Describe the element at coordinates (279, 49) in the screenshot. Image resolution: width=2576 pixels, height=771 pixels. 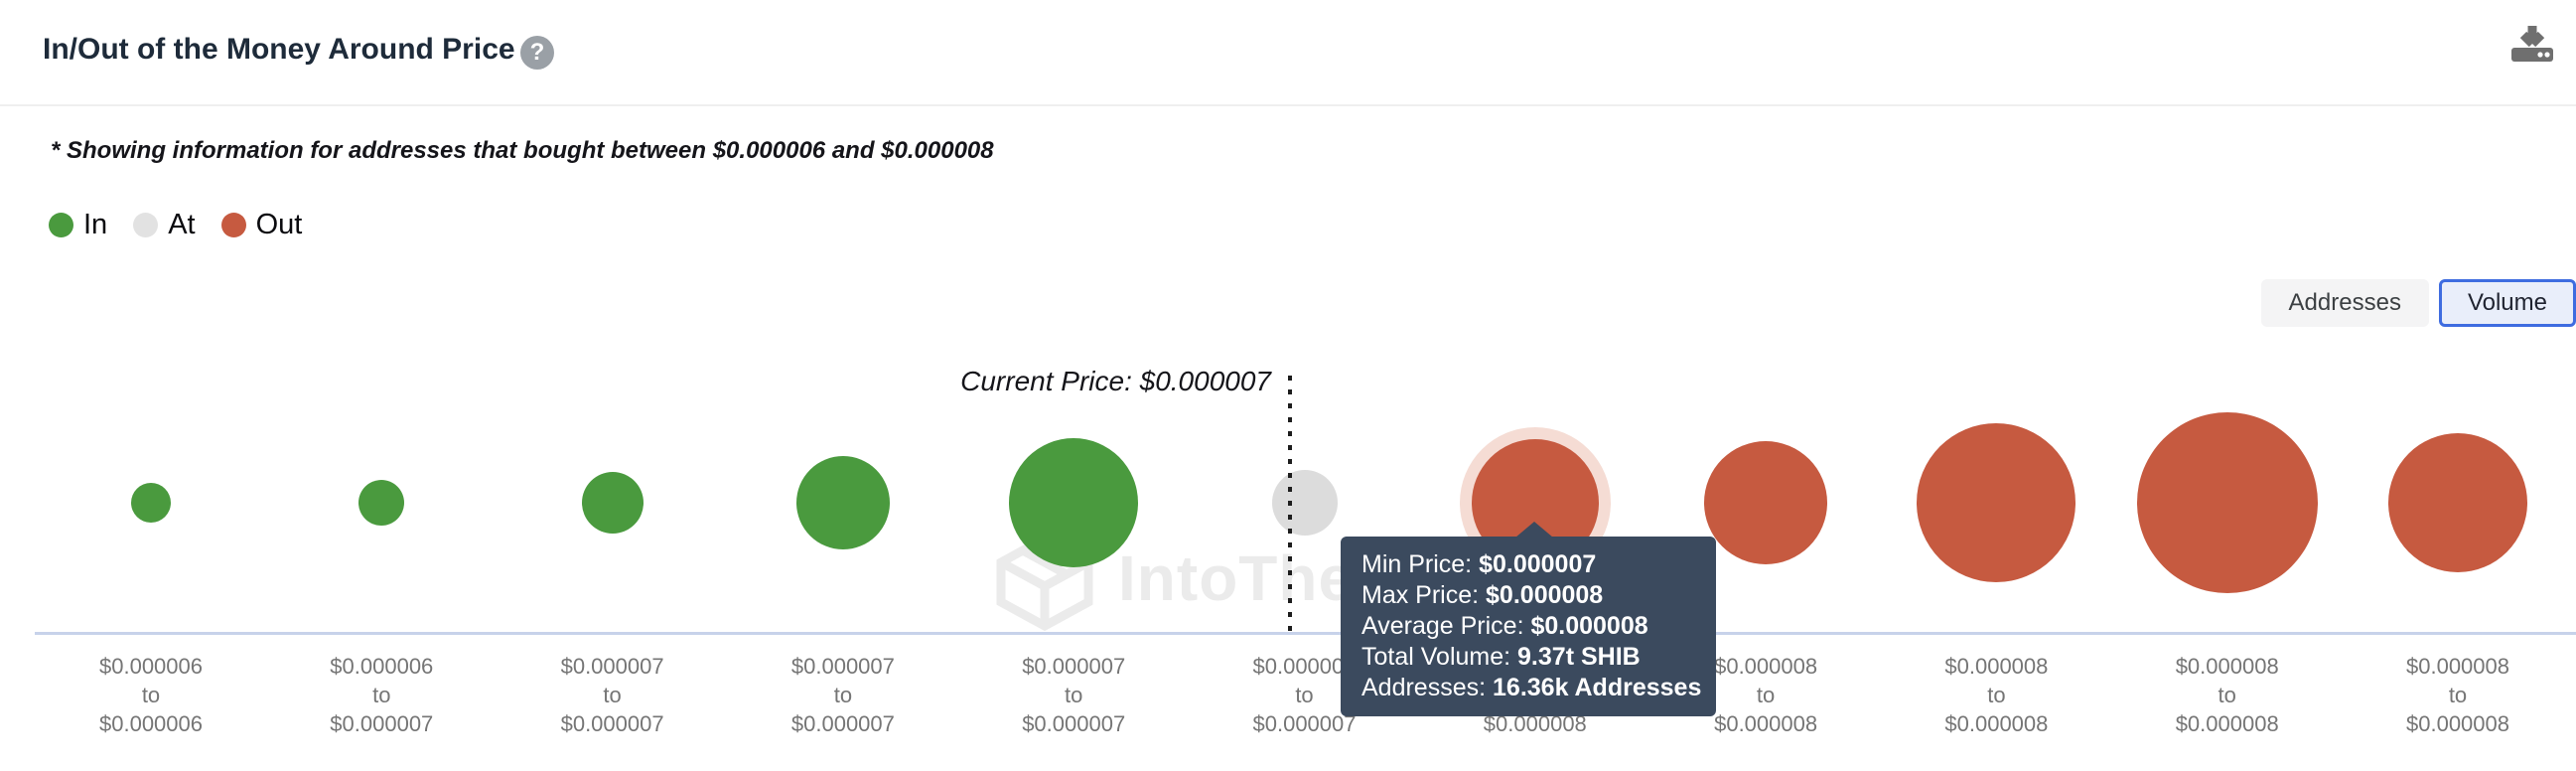
I see `page-title: In/Out of the Money Around Price` at that location.